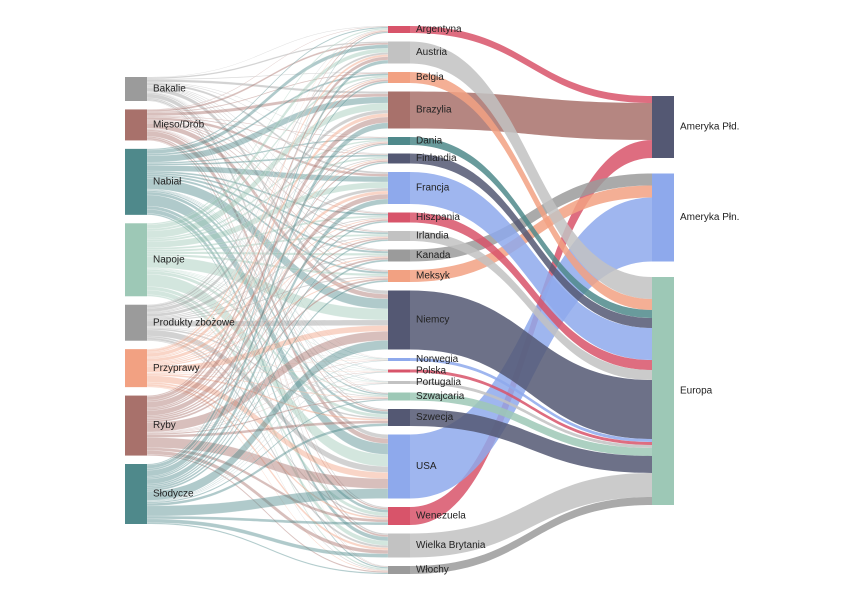  I want to click on node-irlandia: Irlandia, so click(418, 236).